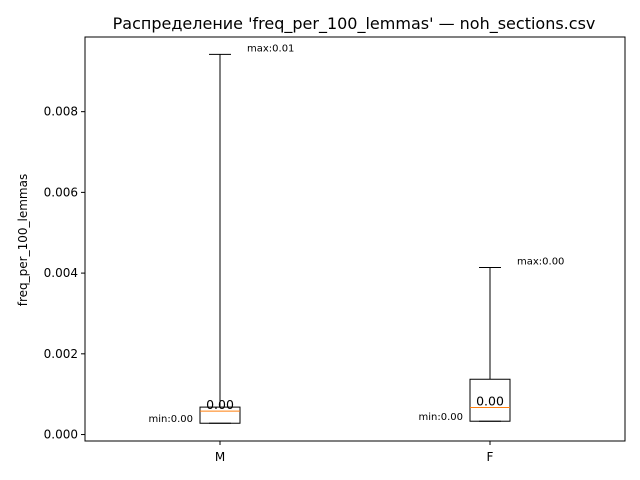 Image resolution: width=640 pixels, height=480 pixels. What do you see at coordinates (61, 435) in the screenshot?
I see `y-tick-label: 0.000` at bounding box center [61, 435].